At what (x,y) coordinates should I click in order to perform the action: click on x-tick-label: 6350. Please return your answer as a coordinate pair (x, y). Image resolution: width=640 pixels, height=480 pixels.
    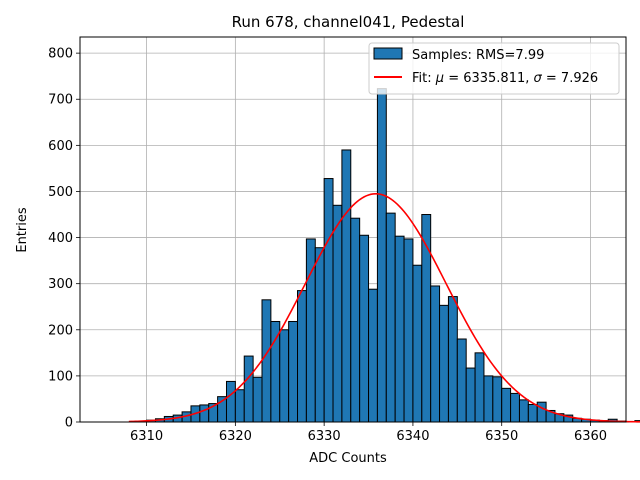
    Looking at the image, I should click on (501, 436).